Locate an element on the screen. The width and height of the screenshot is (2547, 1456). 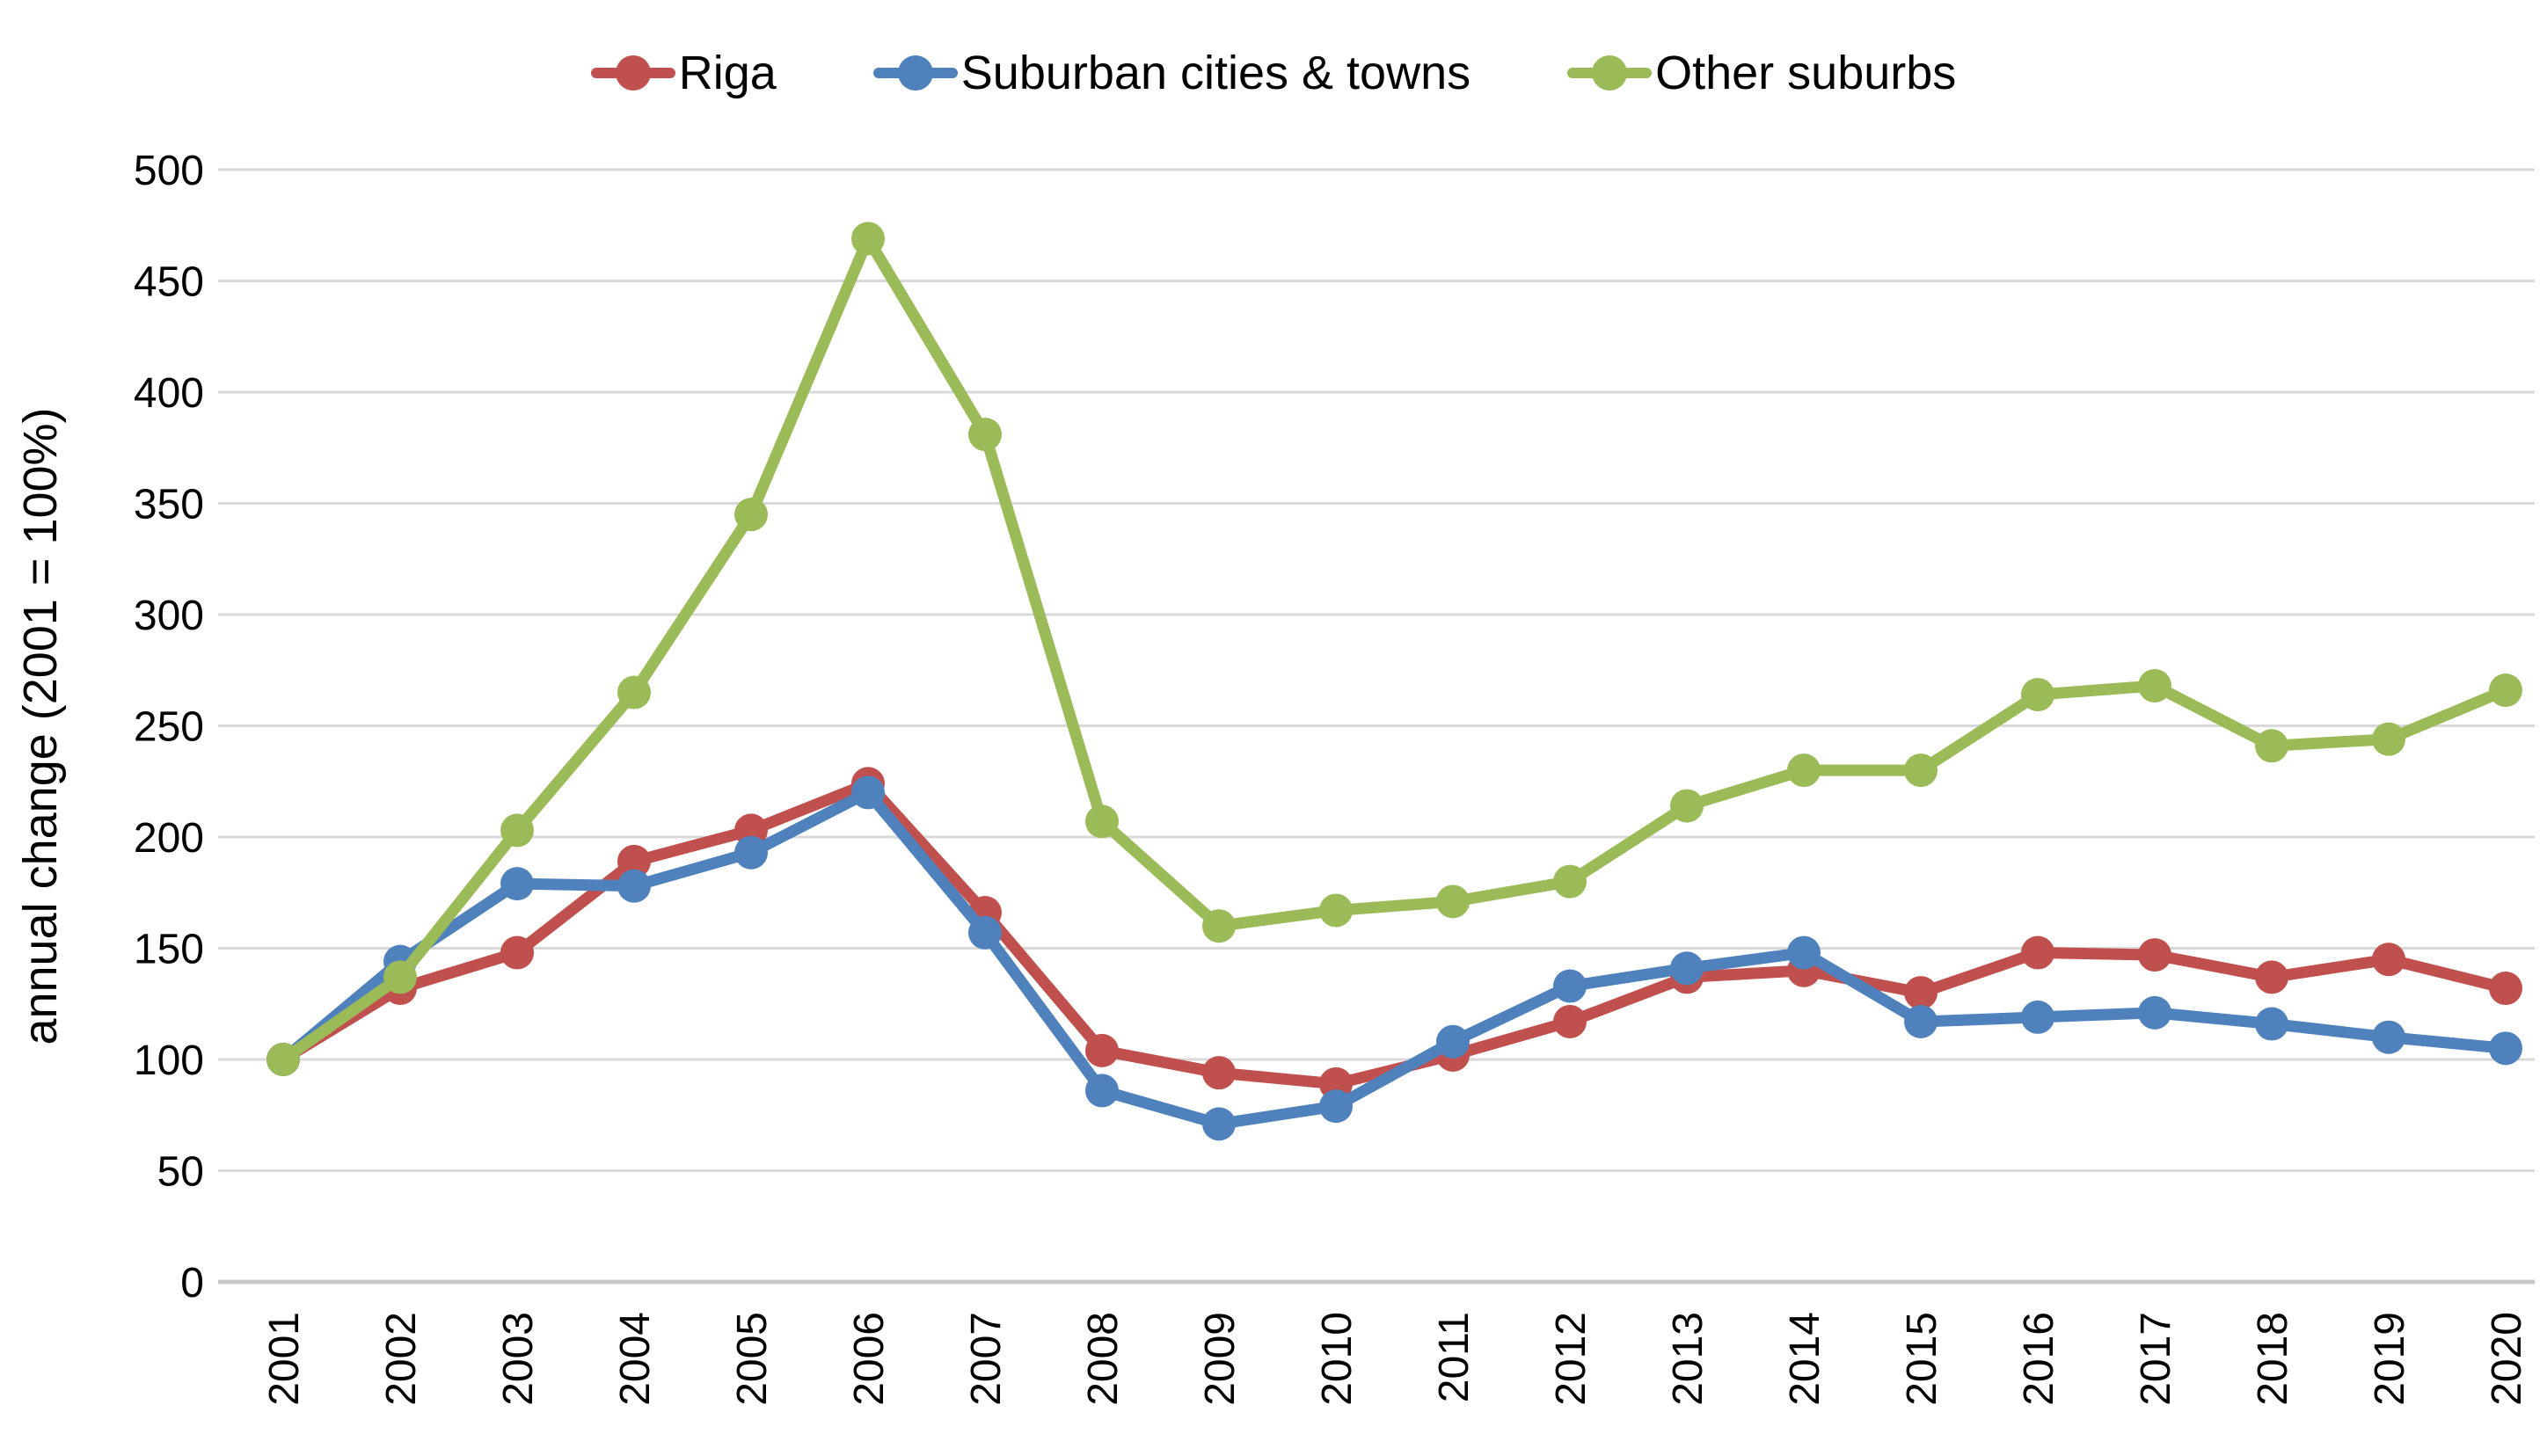
x-tick-label: 2017 is located at coordinates (2156, 1359).